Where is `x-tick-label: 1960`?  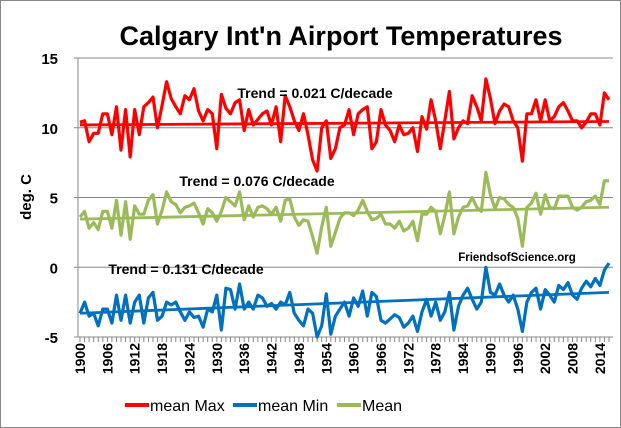
x-tick-label: 1960 is located at coordinates (354, 358).